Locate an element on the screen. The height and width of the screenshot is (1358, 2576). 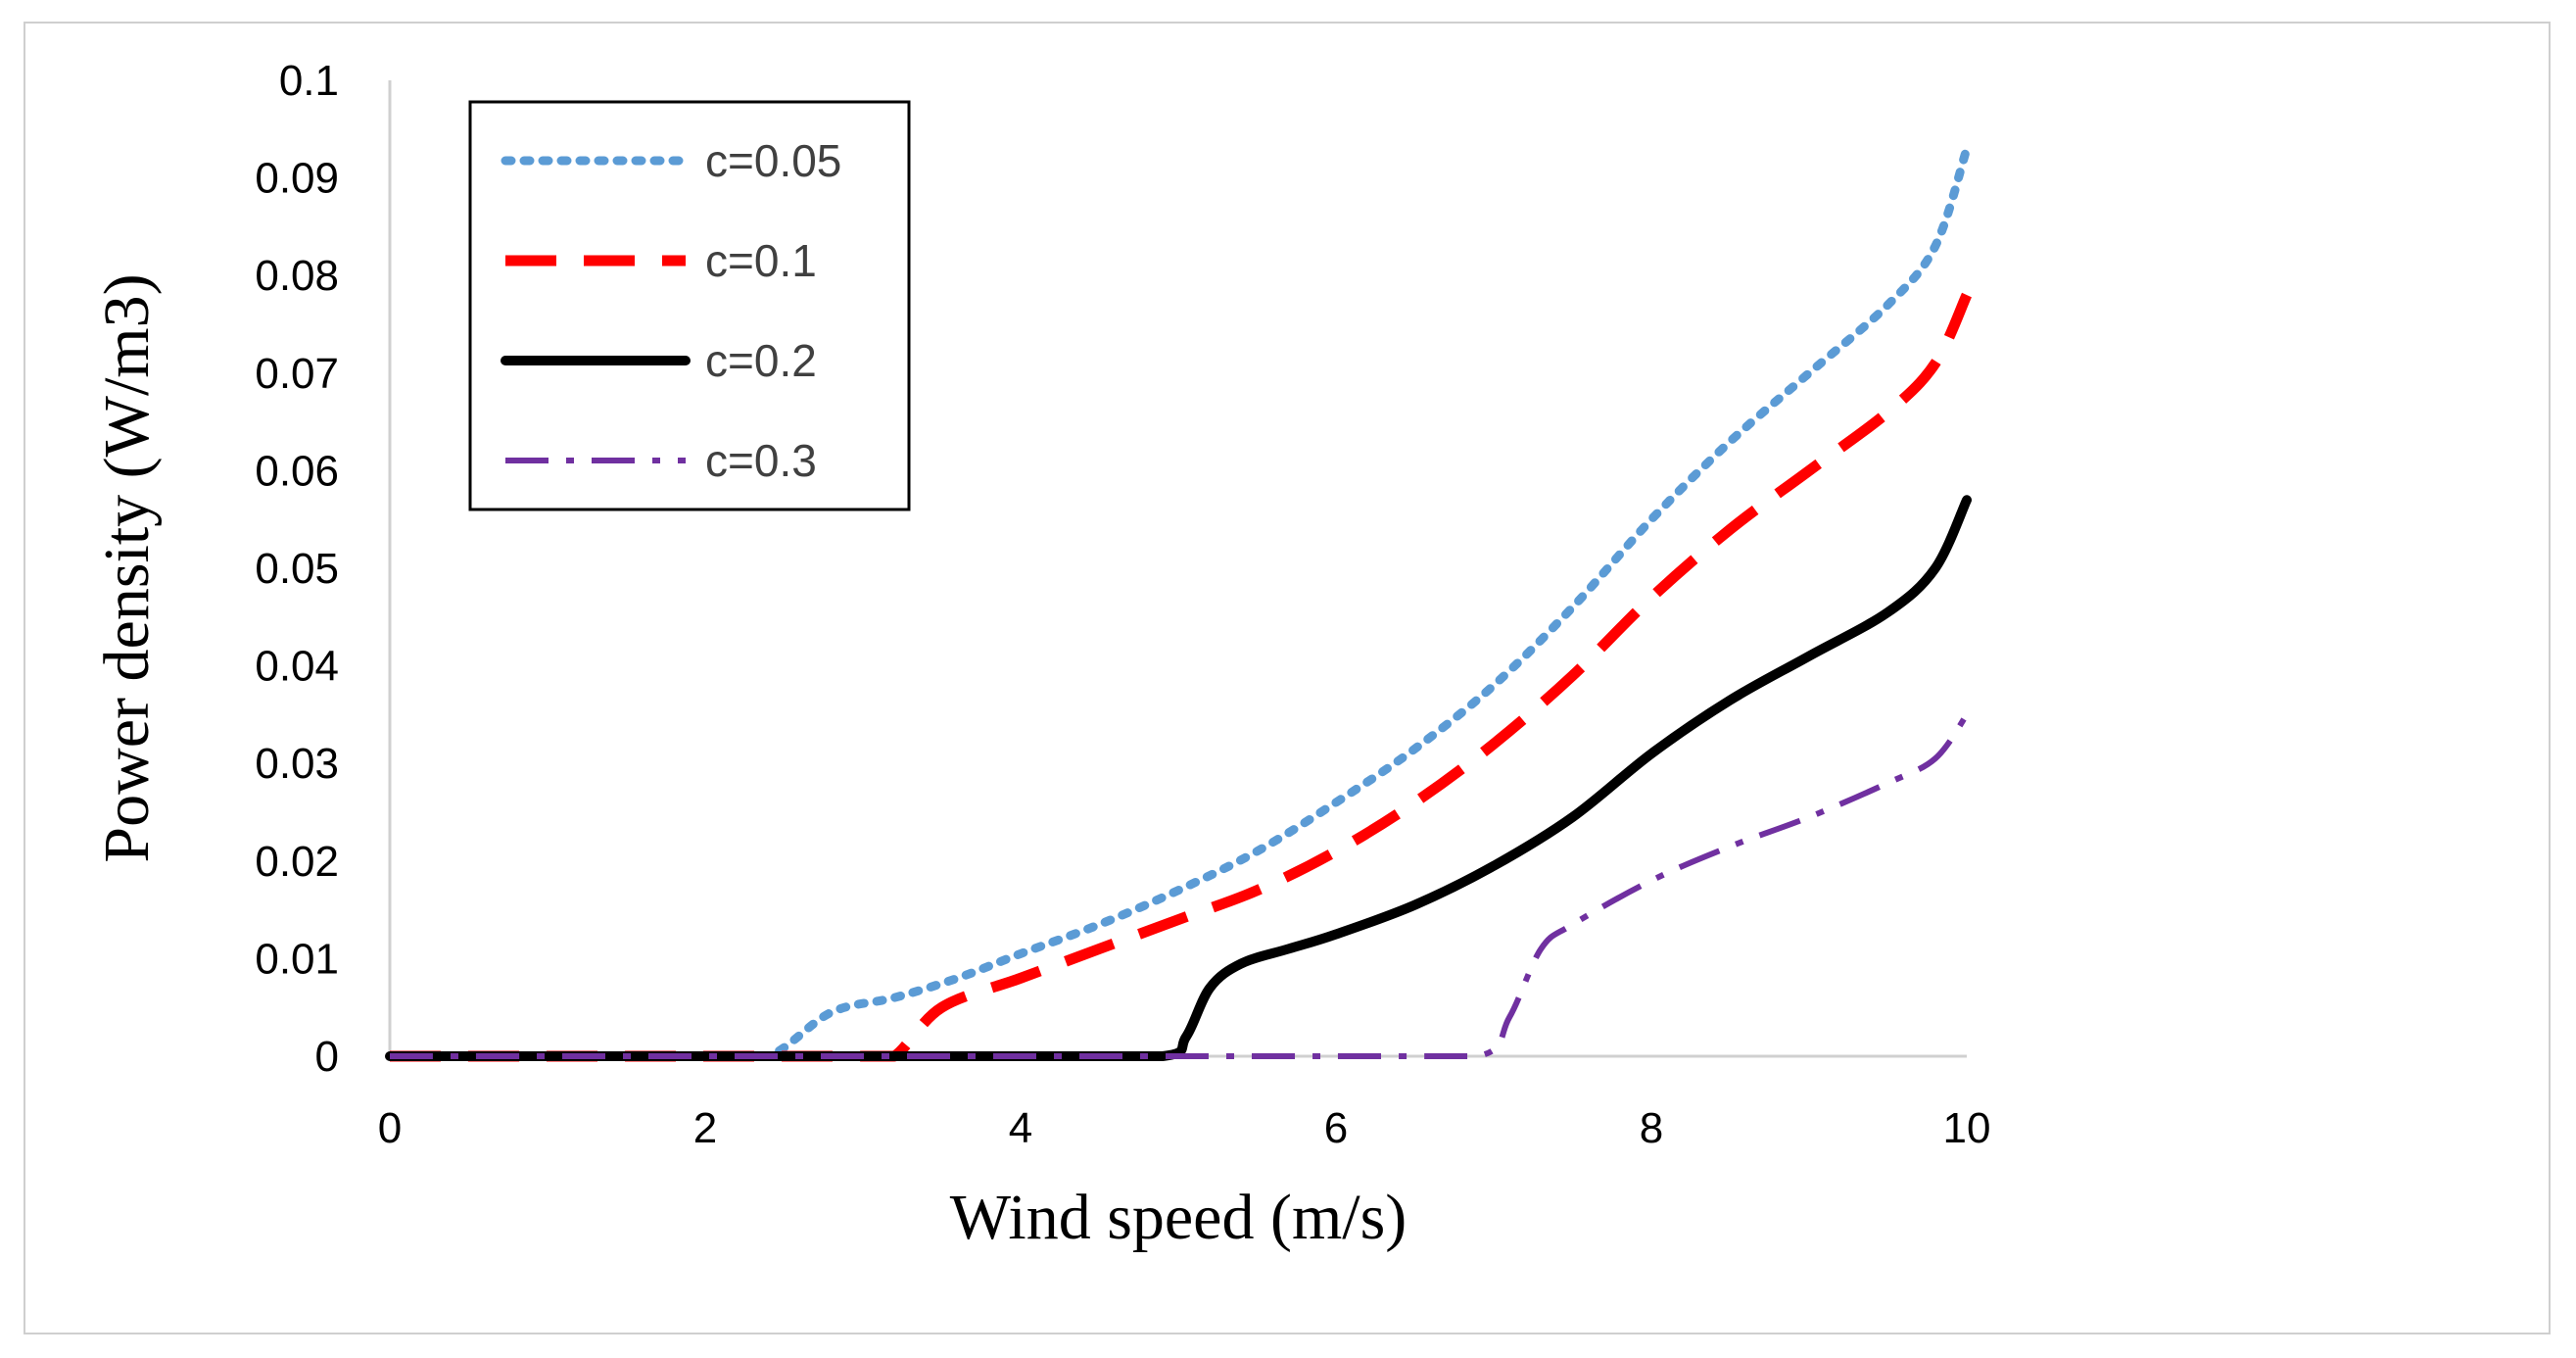
y-tick-label: 0 is located at coordinates (327, 1057).